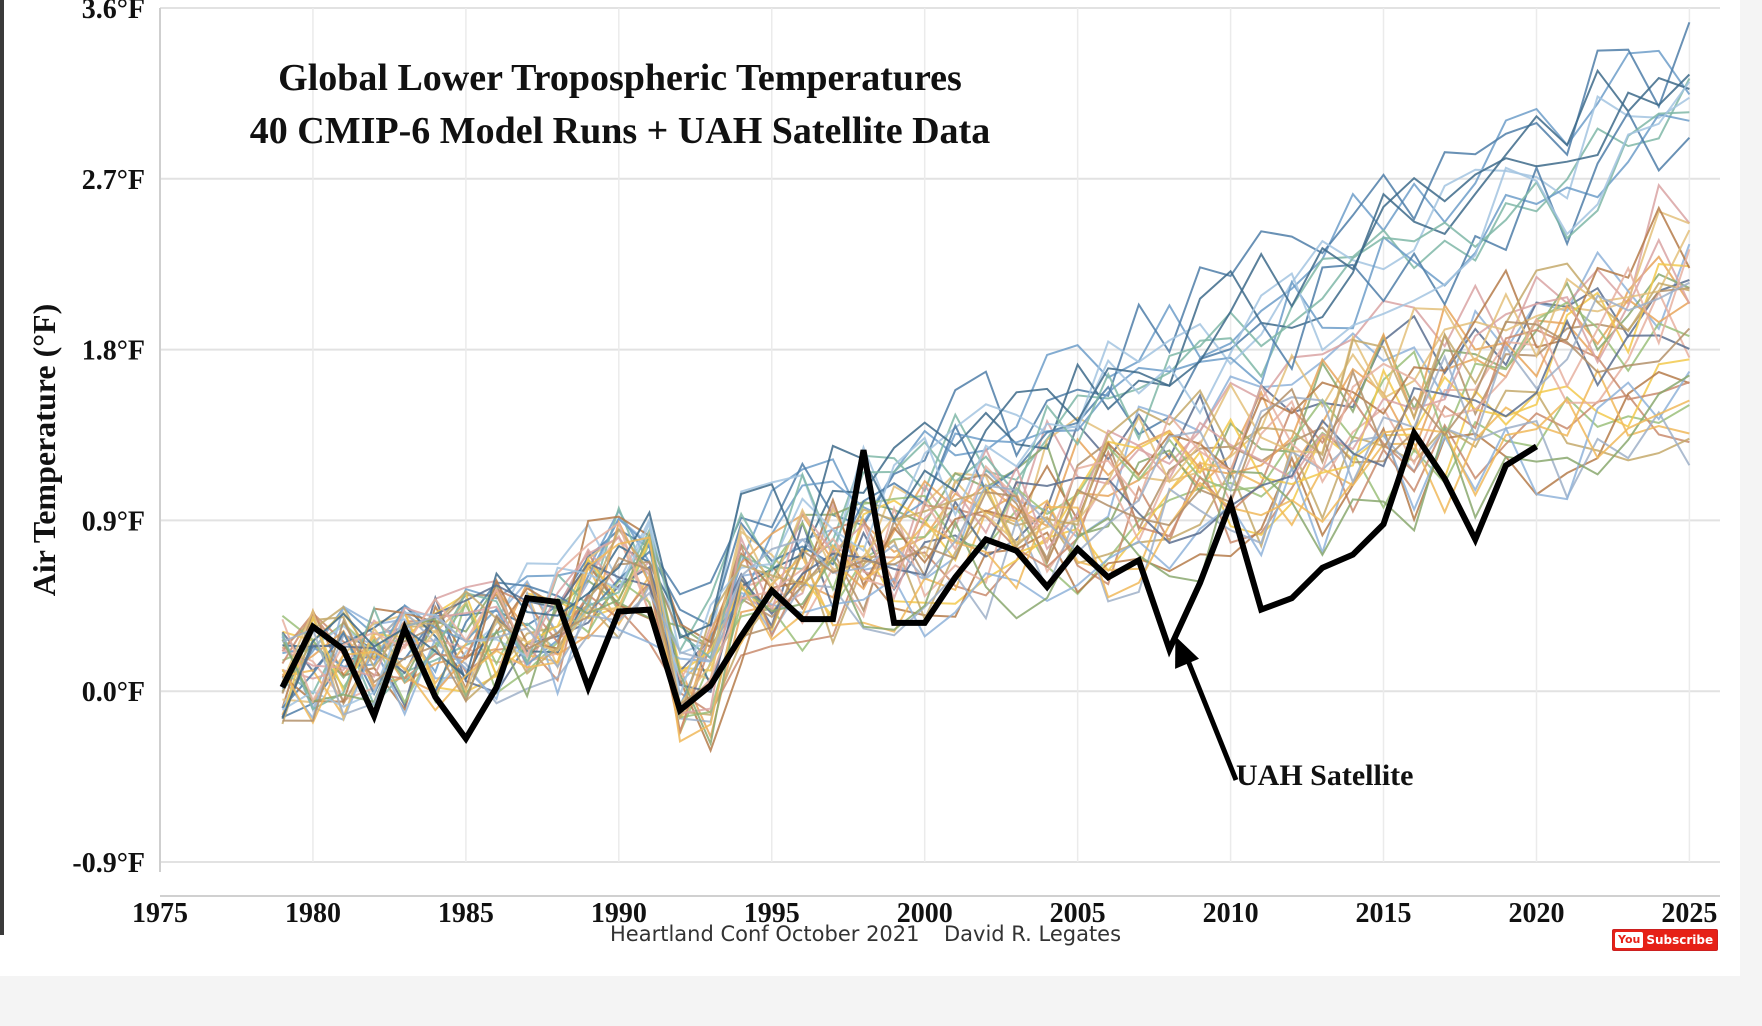 This screenshot has width=1762, height=1026. I want to click on y-tick-label: -0.9°F, so click(108, 863).